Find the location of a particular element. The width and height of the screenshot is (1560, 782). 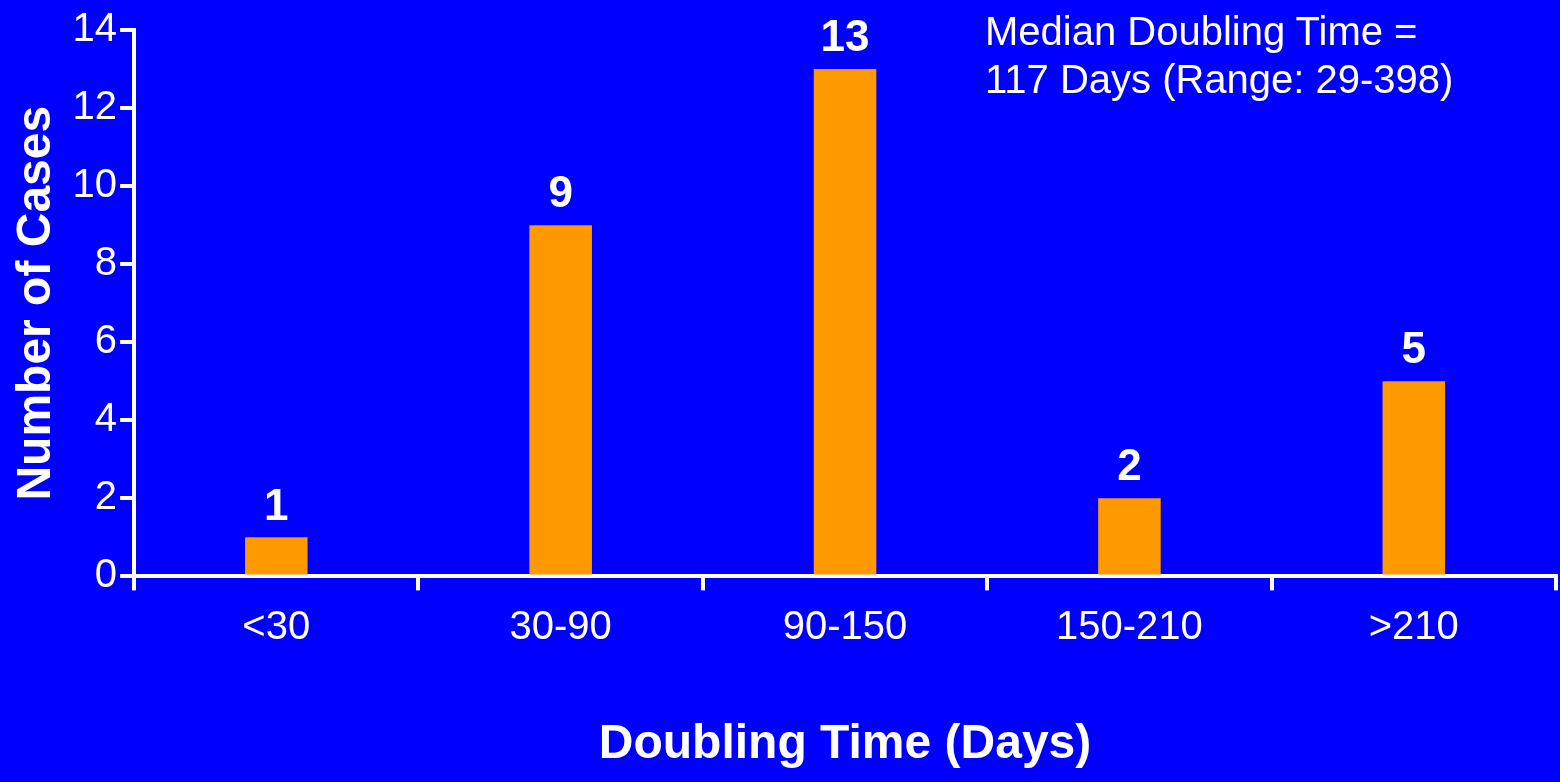

data-label: 5 is located at coordinates (1414, 348).